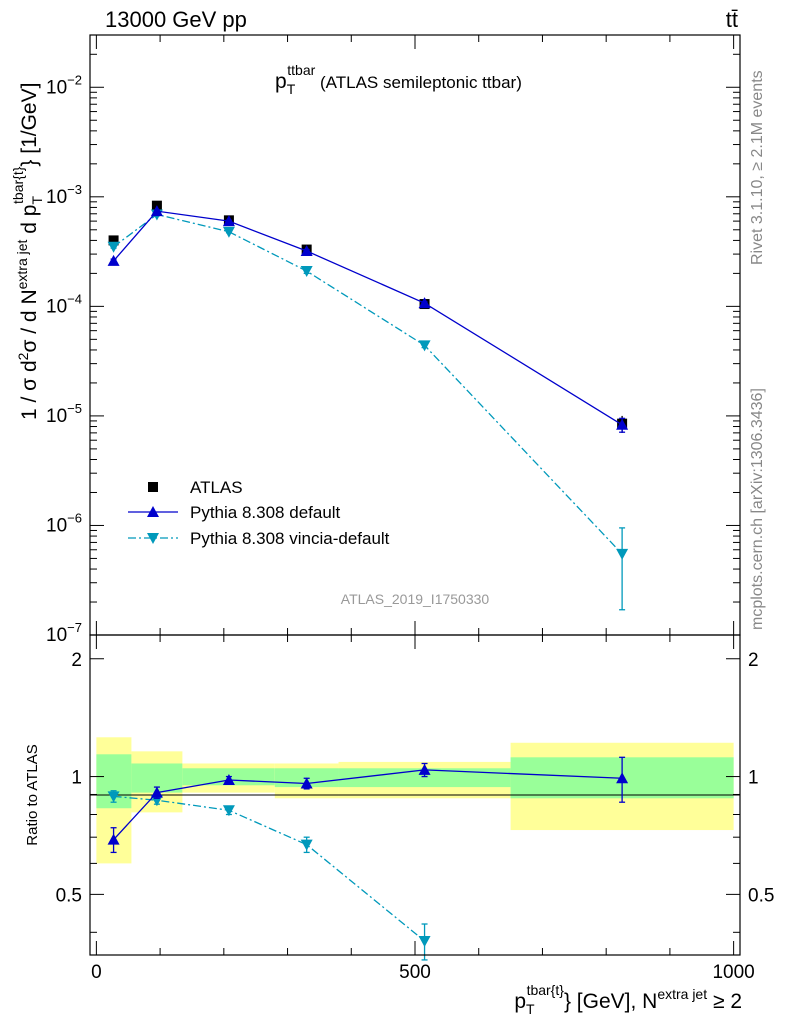  What do you see at coordinates (761, 895) in the screenshot?
I see `ratio-y-tick-label-right: 0.5` at bounding box center [761, 895].